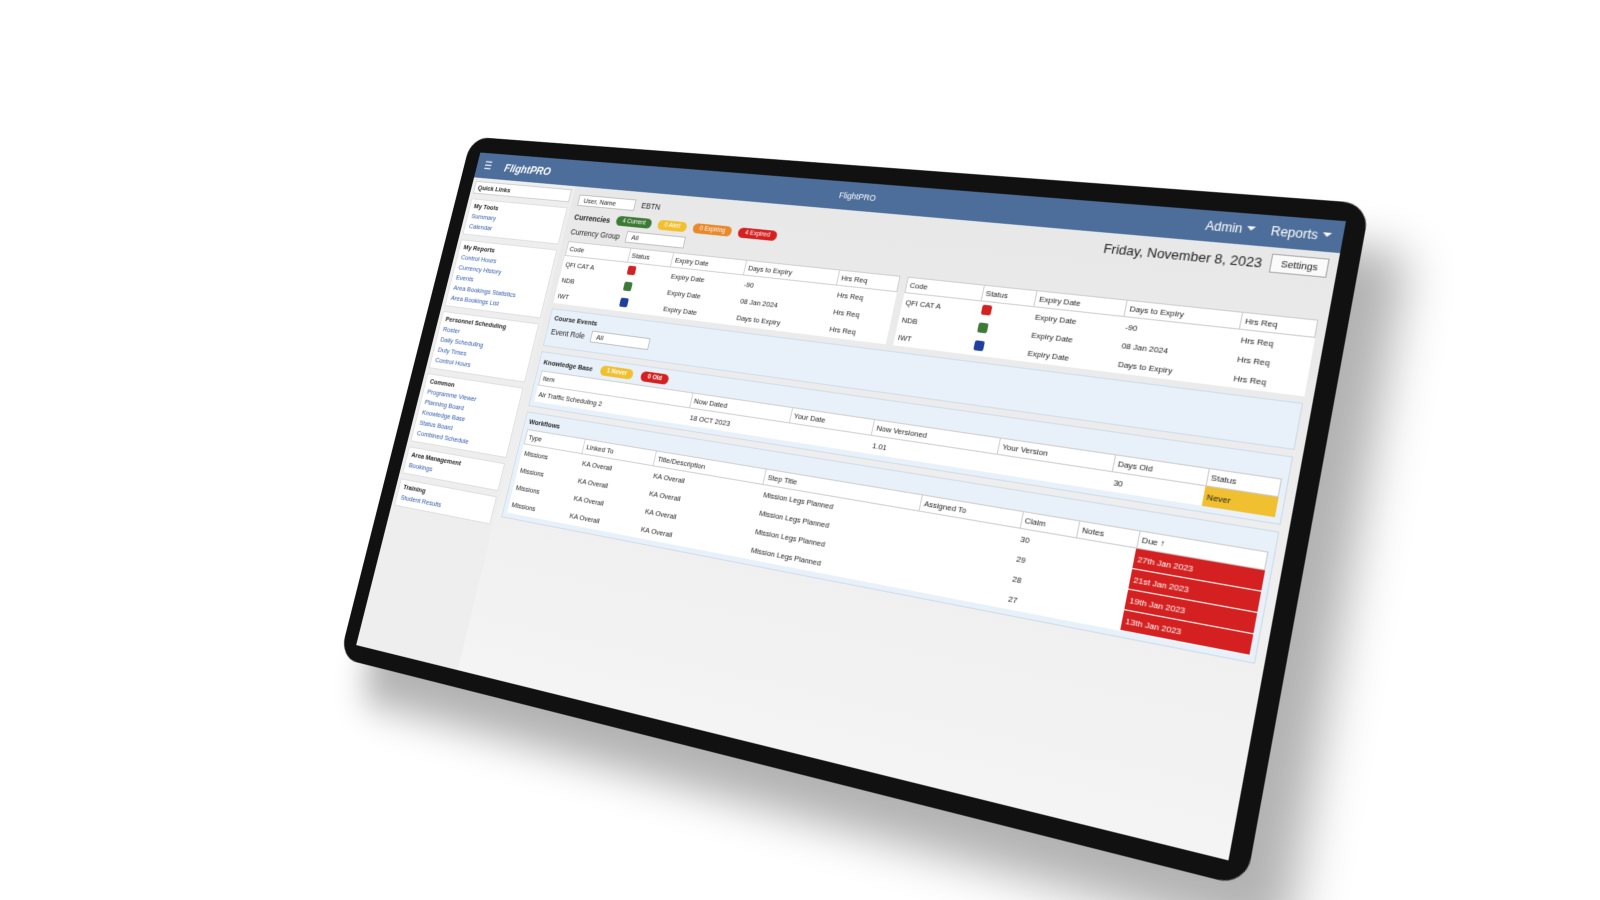 The height and width of the screenshot is (900, 1600). Describe the element at coordinates (1230, 227) in the screenshot. I see `menu-item: Admin` at that location.